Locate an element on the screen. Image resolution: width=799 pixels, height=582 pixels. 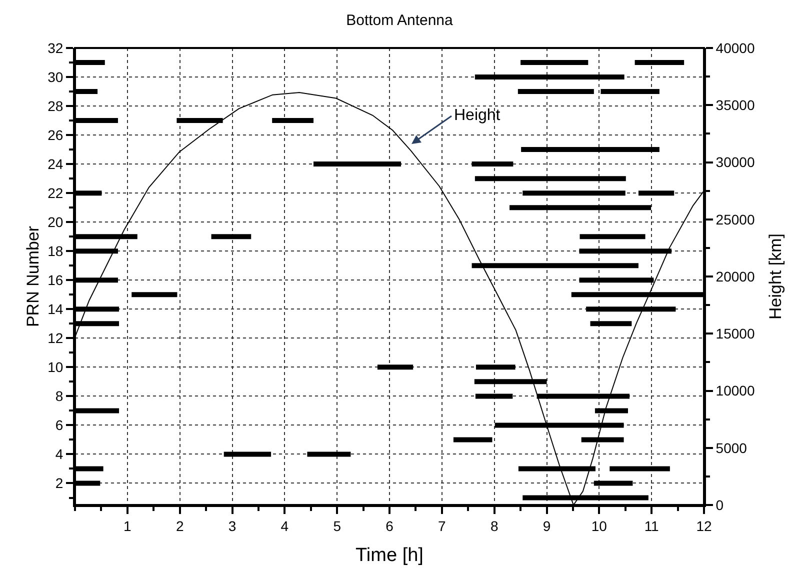
y2-tick-label: 10000 is located at coordinates (735, 390).